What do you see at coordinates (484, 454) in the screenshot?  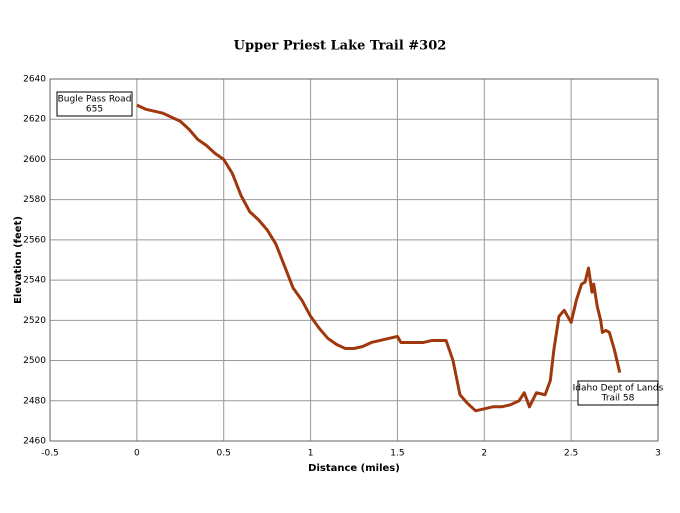 I see `x-tick-label: 2` at bounding box center [484, 454].